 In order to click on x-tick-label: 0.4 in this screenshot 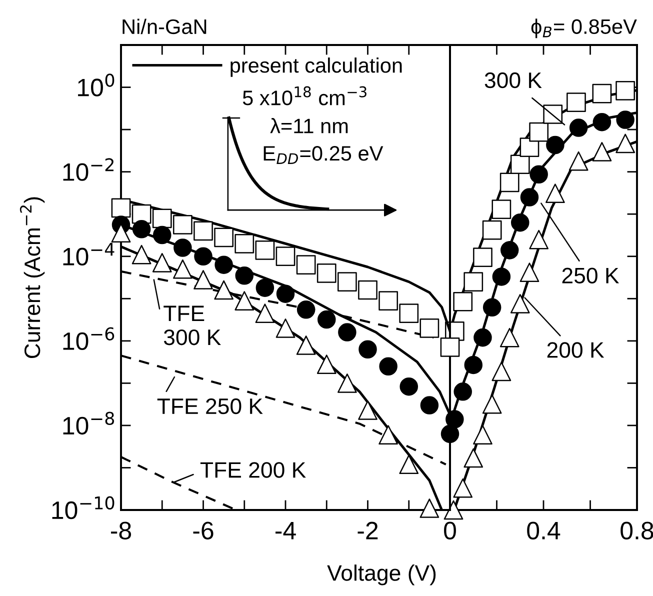, I will do `click(543, 531)`.